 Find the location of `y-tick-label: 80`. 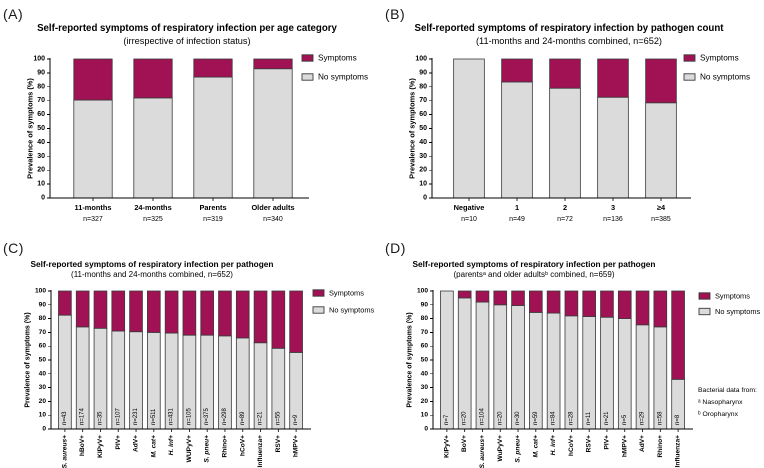

y-tick-label: 80 is located at coordinates (423, 86).